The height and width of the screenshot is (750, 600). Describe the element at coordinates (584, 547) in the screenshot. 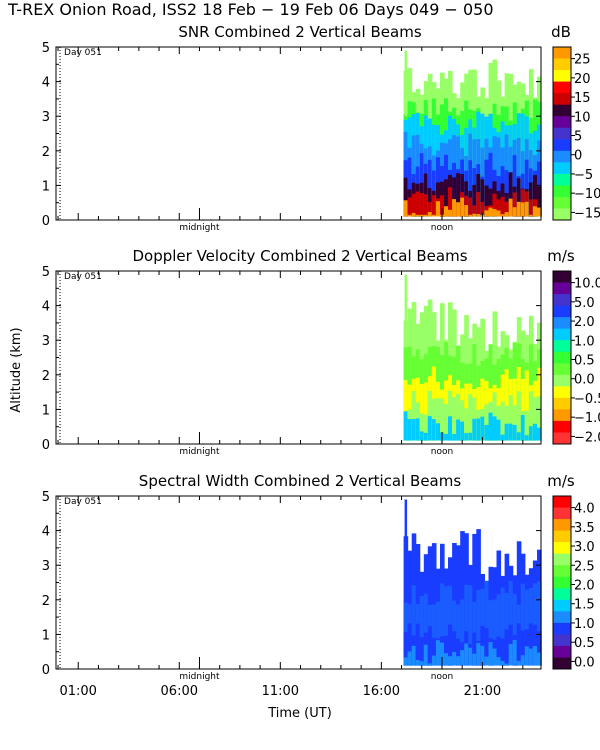

I see `colorbar-tick-label: 3.0` at that location.